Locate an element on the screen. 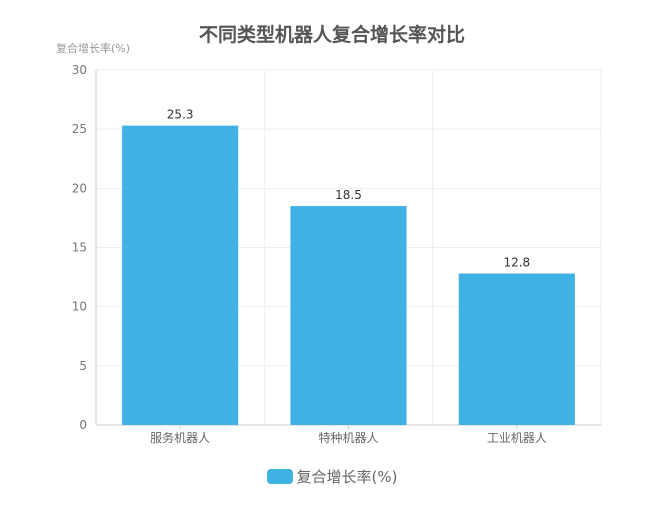 The image size is (664, 505). x-tick-label: 工业机器人 is located at coordinates (517, 438).